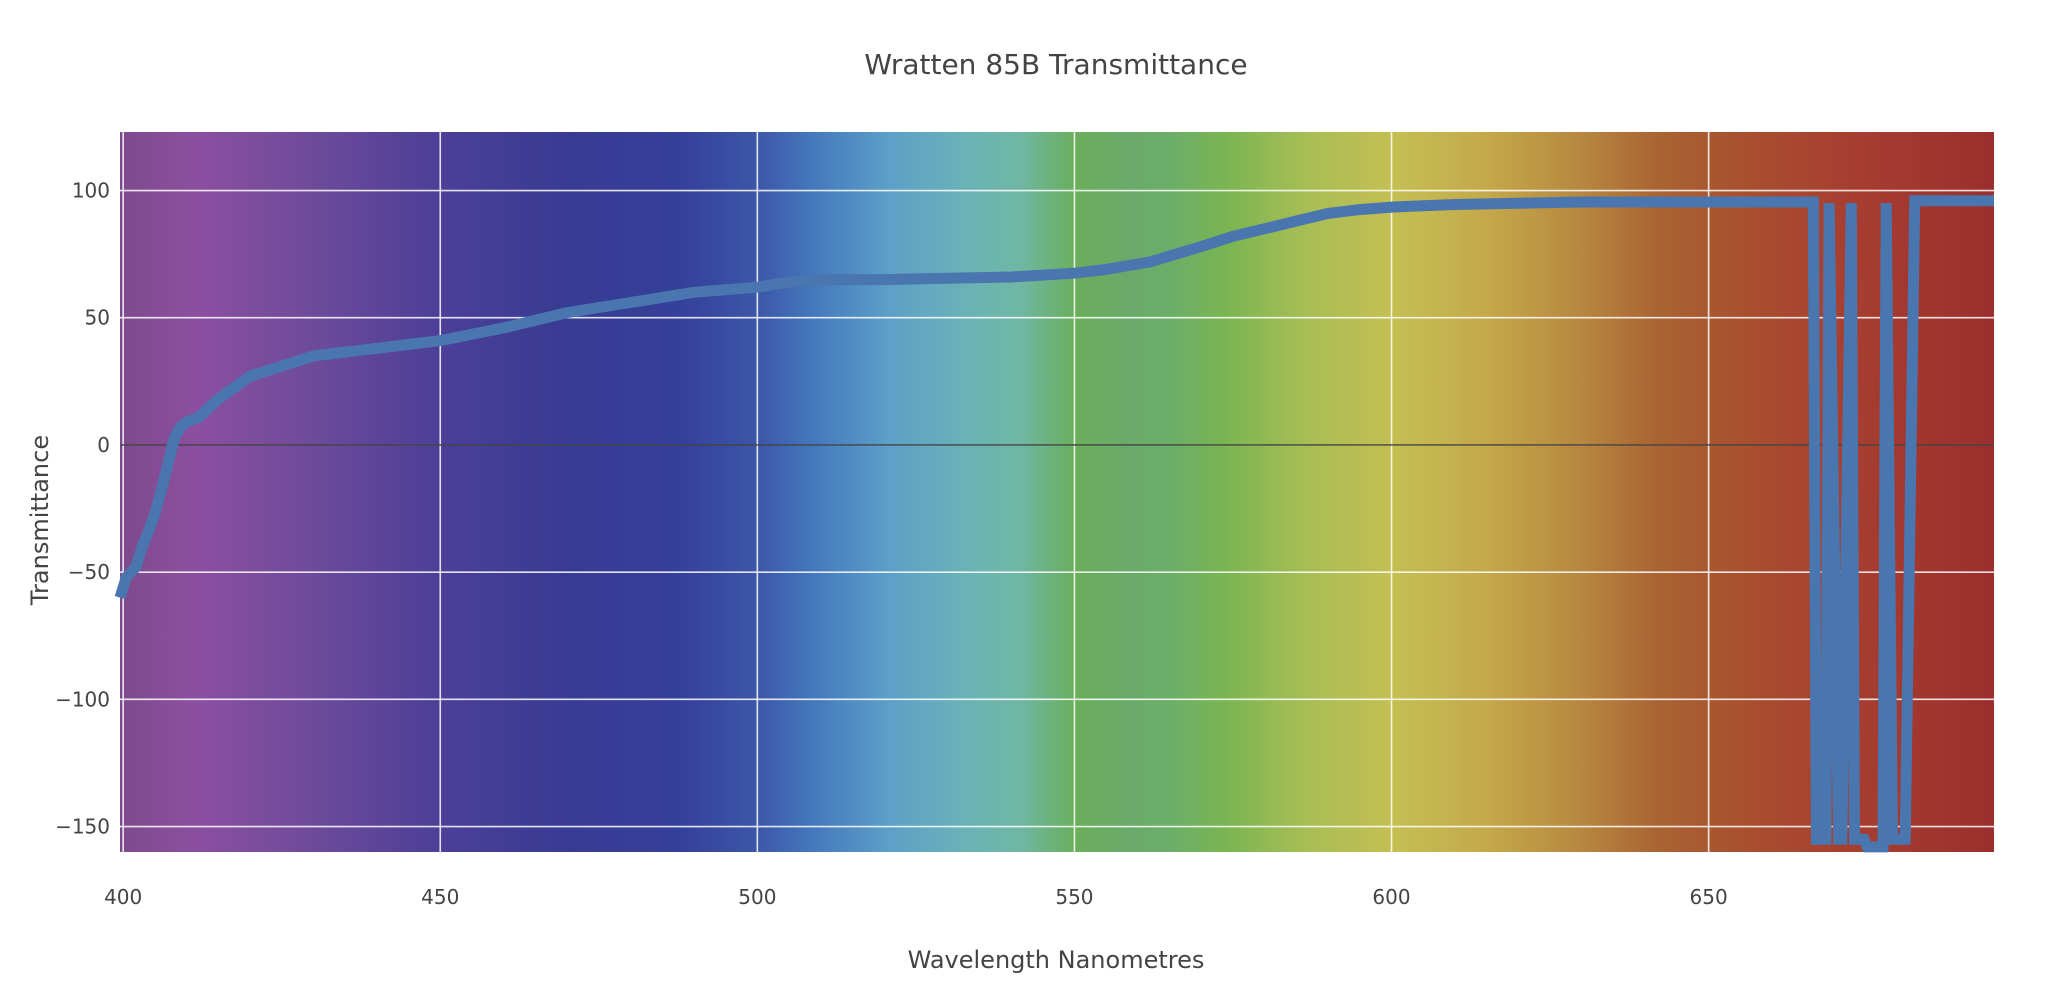  I want to click on x-tick-label-650: 650, so click(1709, 897).